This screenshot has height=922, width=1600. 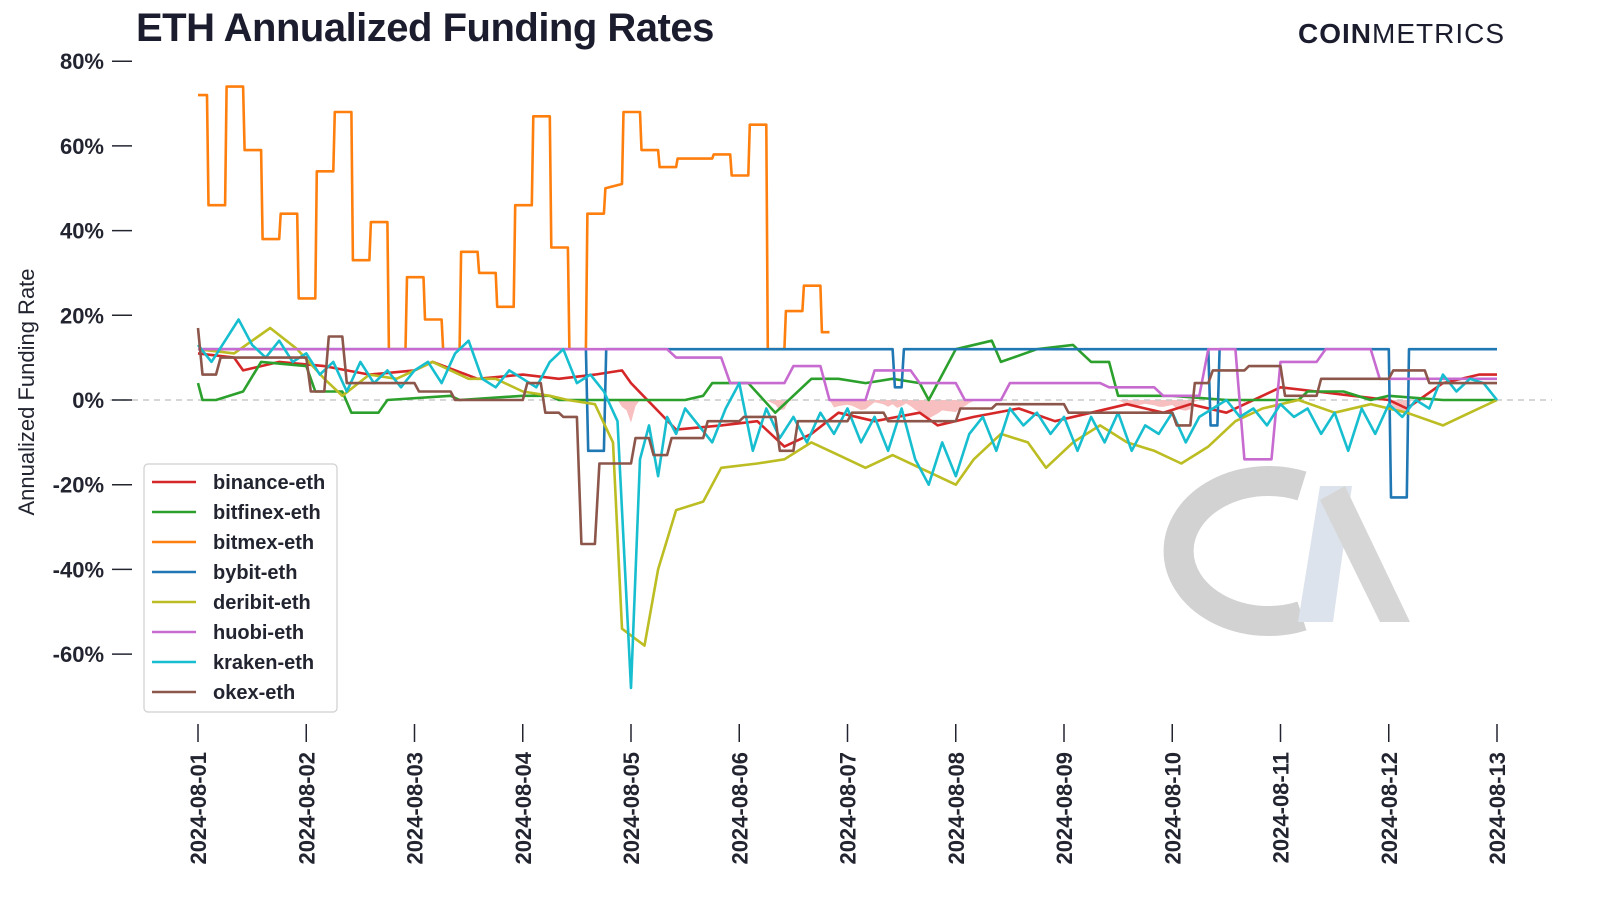 What do you see at coordinates (78, 485) in the screenshot?
I see `y-tick-label: -20%` at bounding box center [78, 485].